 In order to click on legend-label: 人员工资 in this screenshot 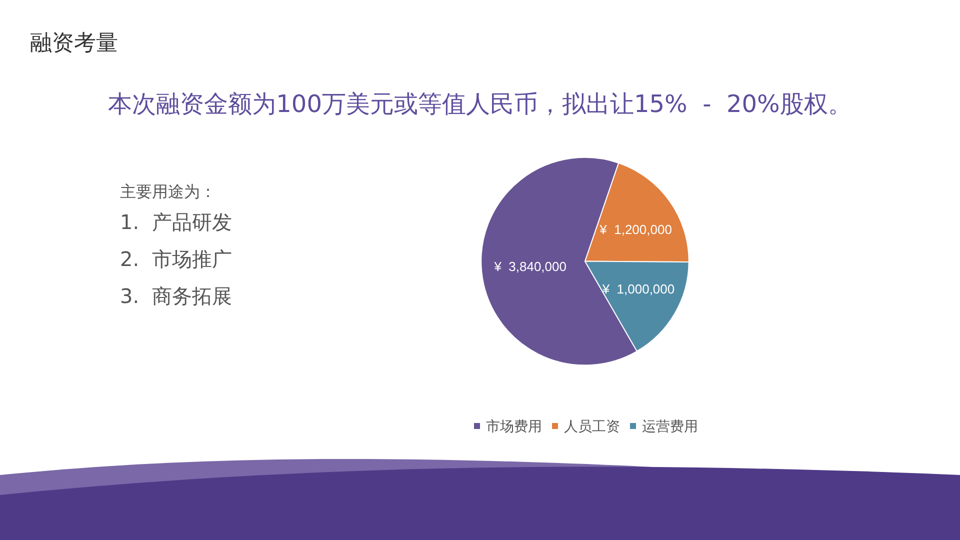, I will do `click(592, 426)`.